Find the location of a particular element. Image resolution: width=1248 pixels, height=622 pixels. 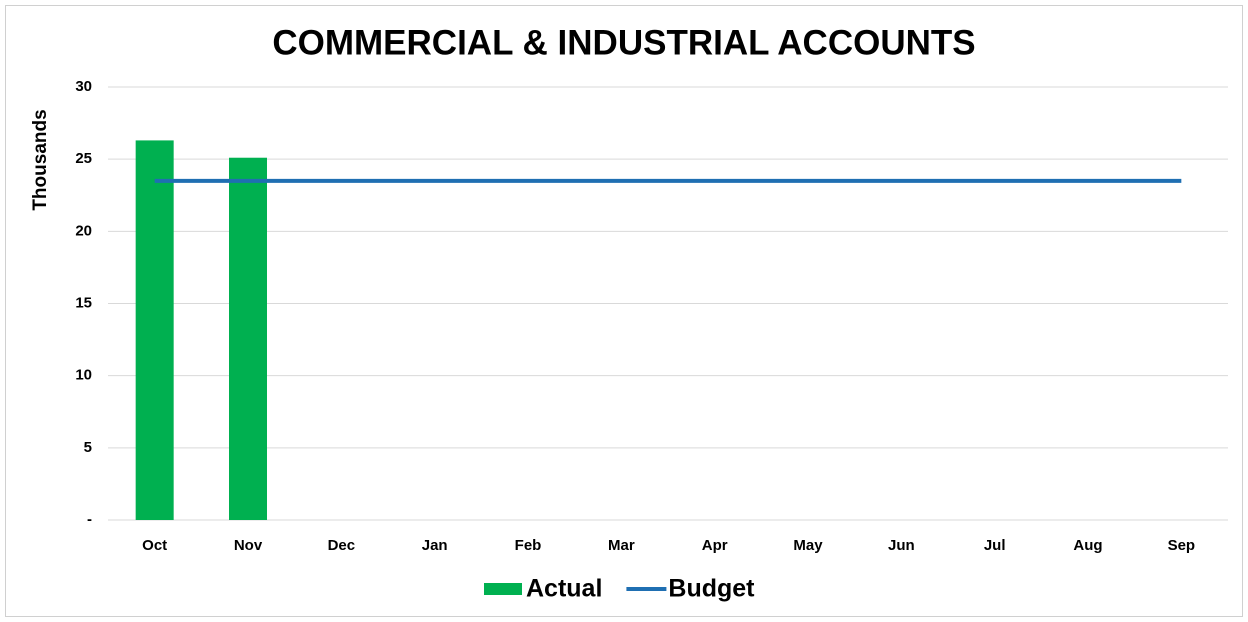

x-tick-label: Mar is located at coordinates (621, 545).